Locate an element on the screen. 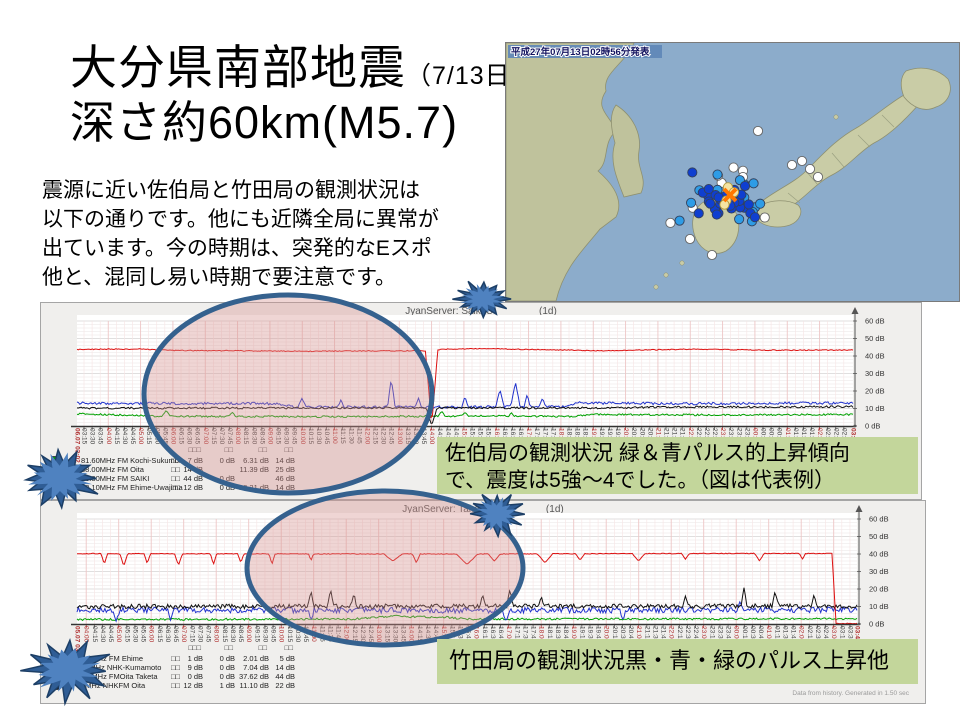 Image resolution: width=960 pixels, height=720 pixels. x-tick-label: 05:15 is located at coordinates (149, 436).